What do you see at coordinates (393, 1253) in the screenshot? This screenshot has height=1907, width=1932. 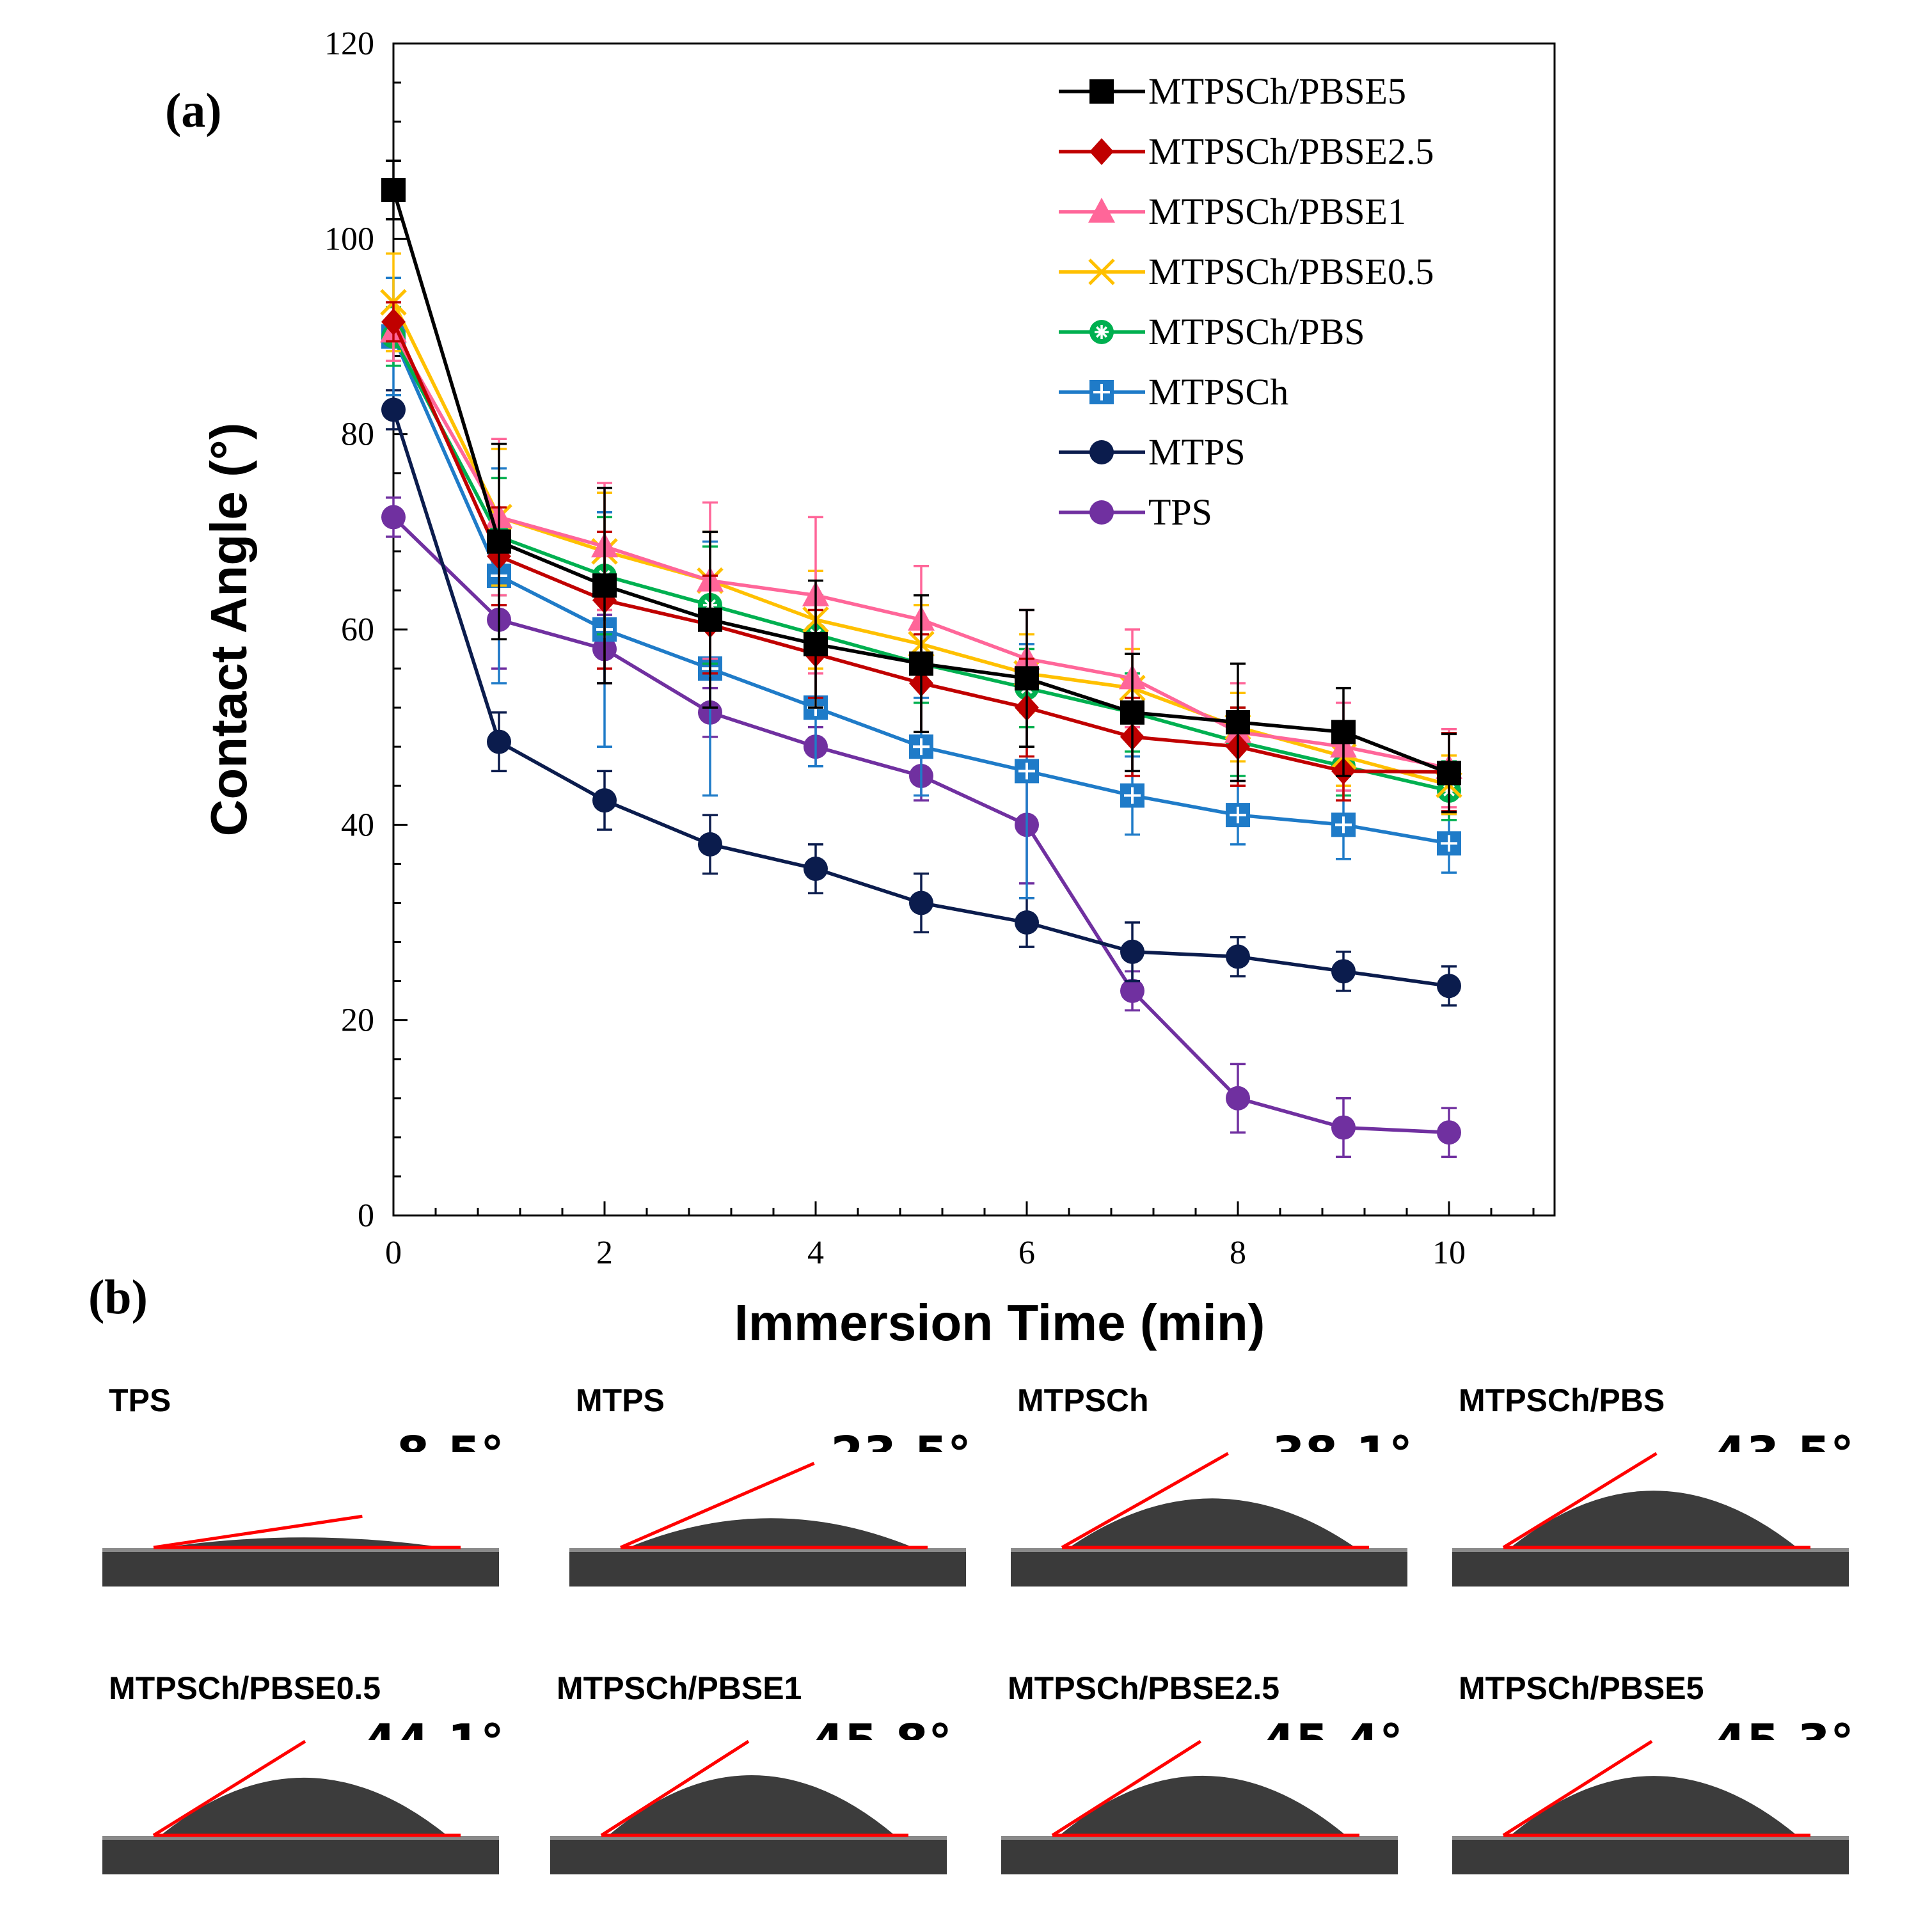 I see `x-tick-label: 0` at bounding box center [393, 1253].